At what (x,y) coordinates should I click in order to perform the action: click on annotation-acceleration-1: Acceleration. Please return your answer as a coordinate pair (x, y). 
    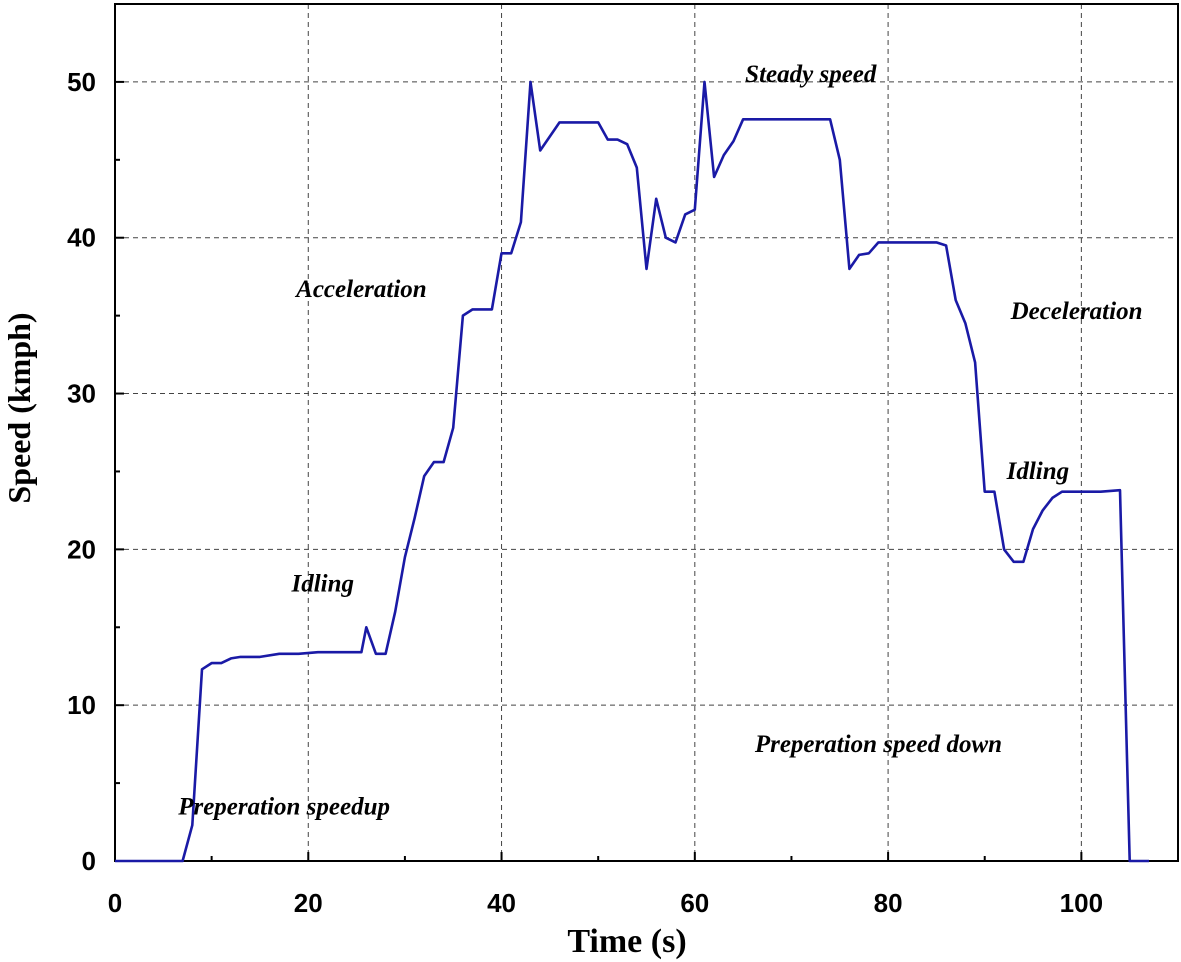
    Looking at the image, I should click on (360, 289).